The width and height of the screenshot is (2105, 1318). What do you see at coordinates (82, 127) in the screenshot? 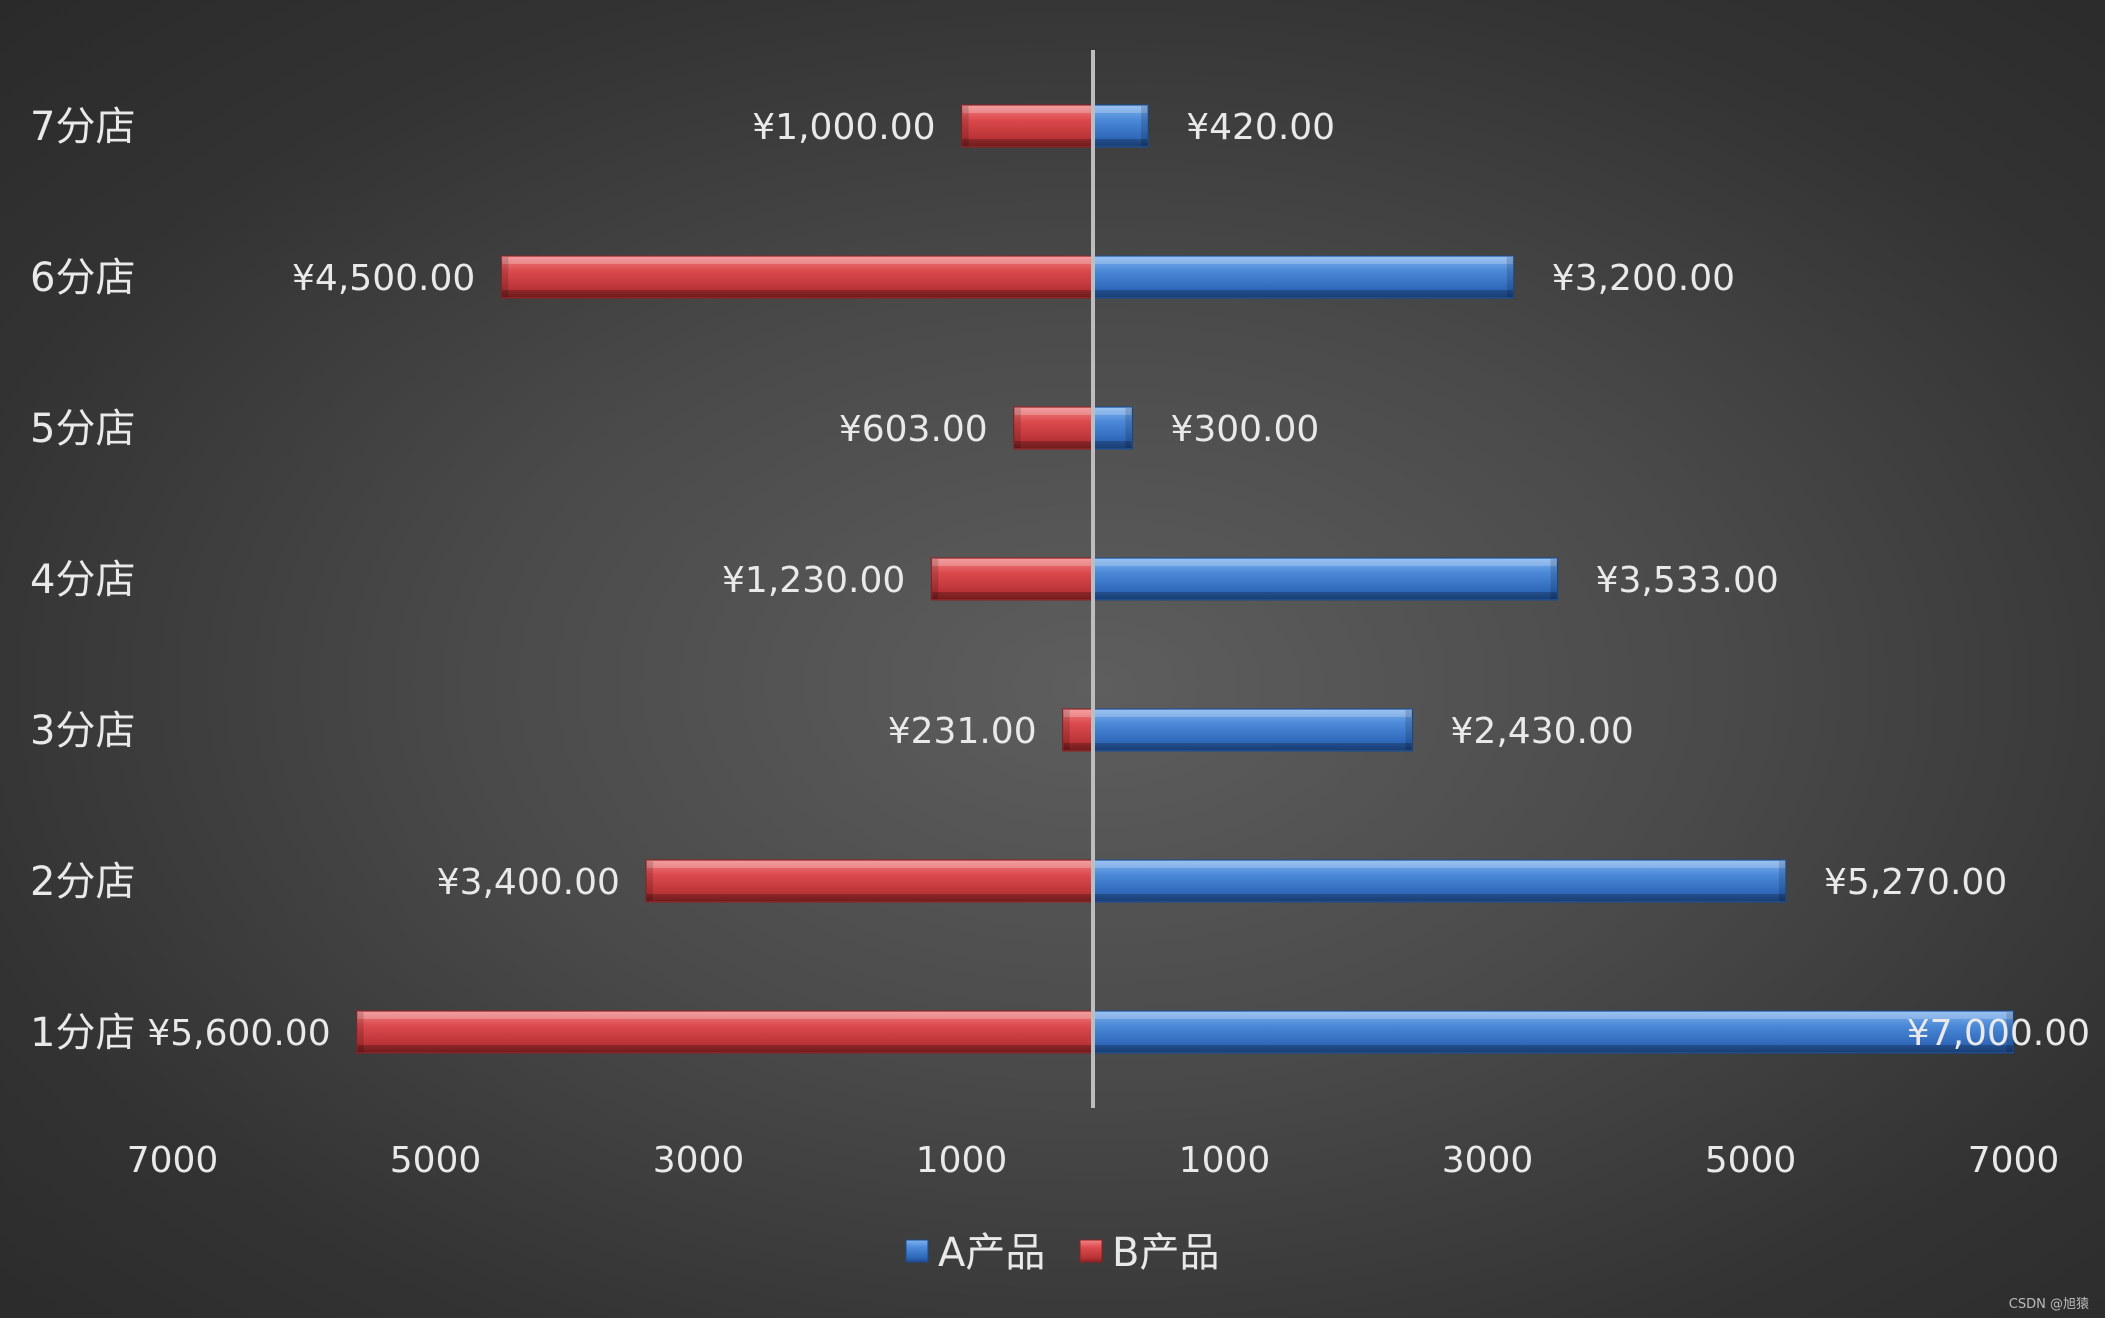
I see `category-label: 7分店` at bounding box center [82, 127].